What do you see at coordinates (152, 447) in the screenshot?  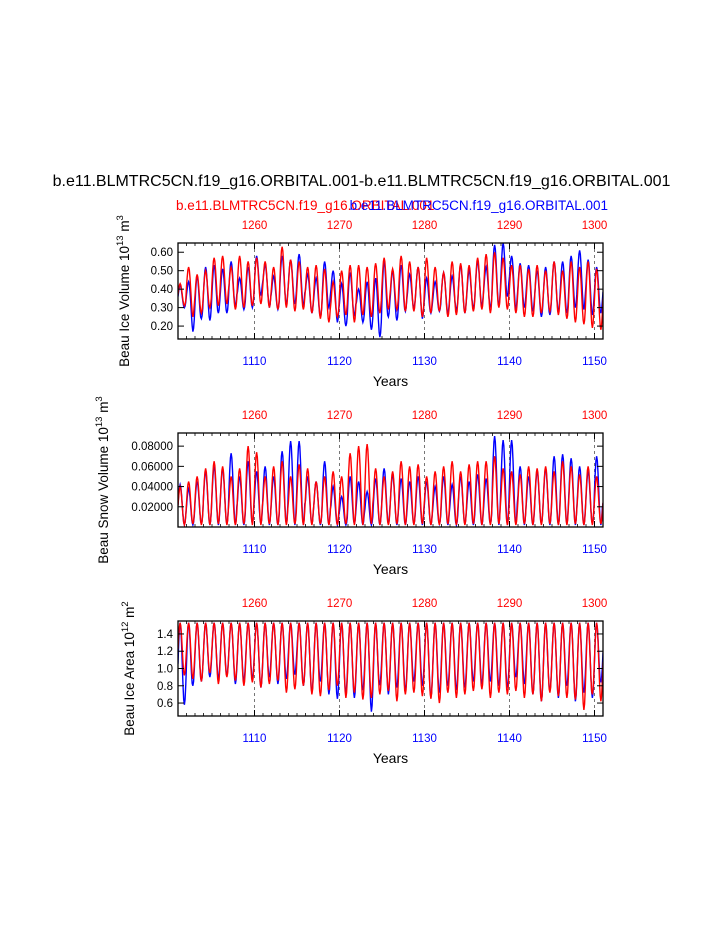 I see `y-tick-label: 0.08000` at bounding box center [152, 447].